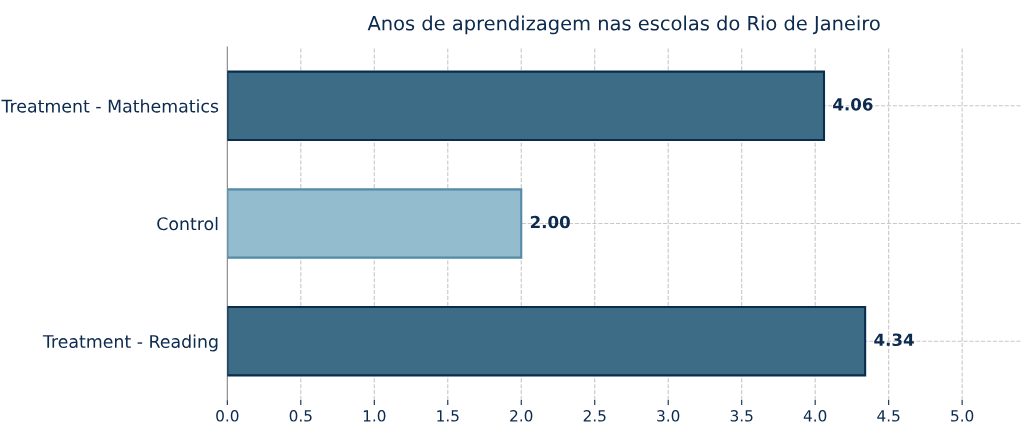  I want to click on x-tick-label: 2.5, so click(594, 416).